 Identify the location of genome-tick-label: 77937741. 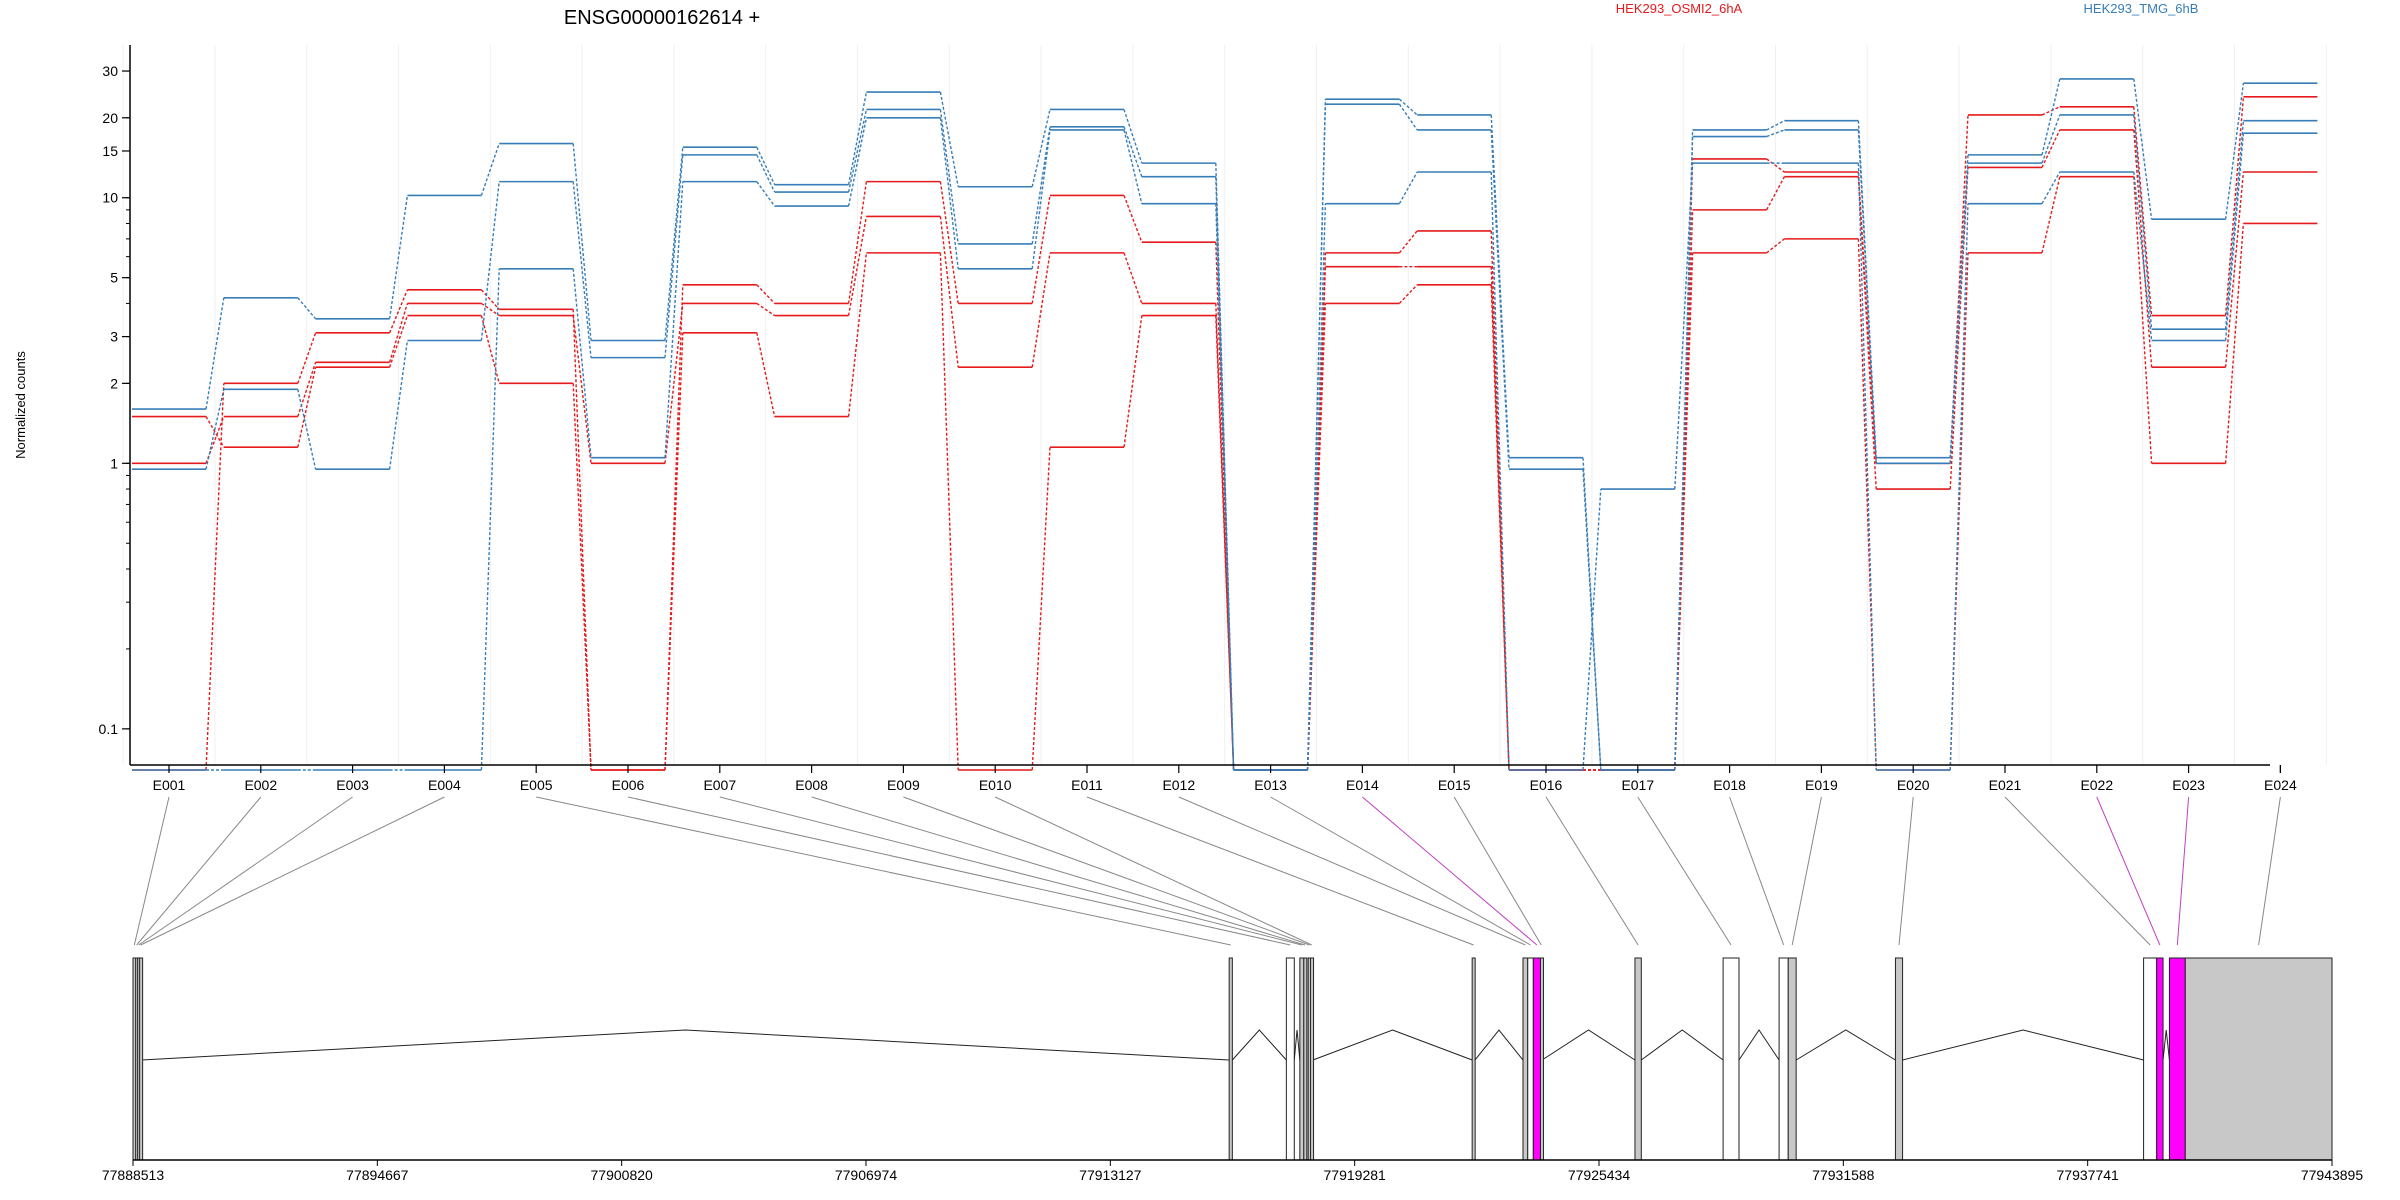
(2088, 1175).